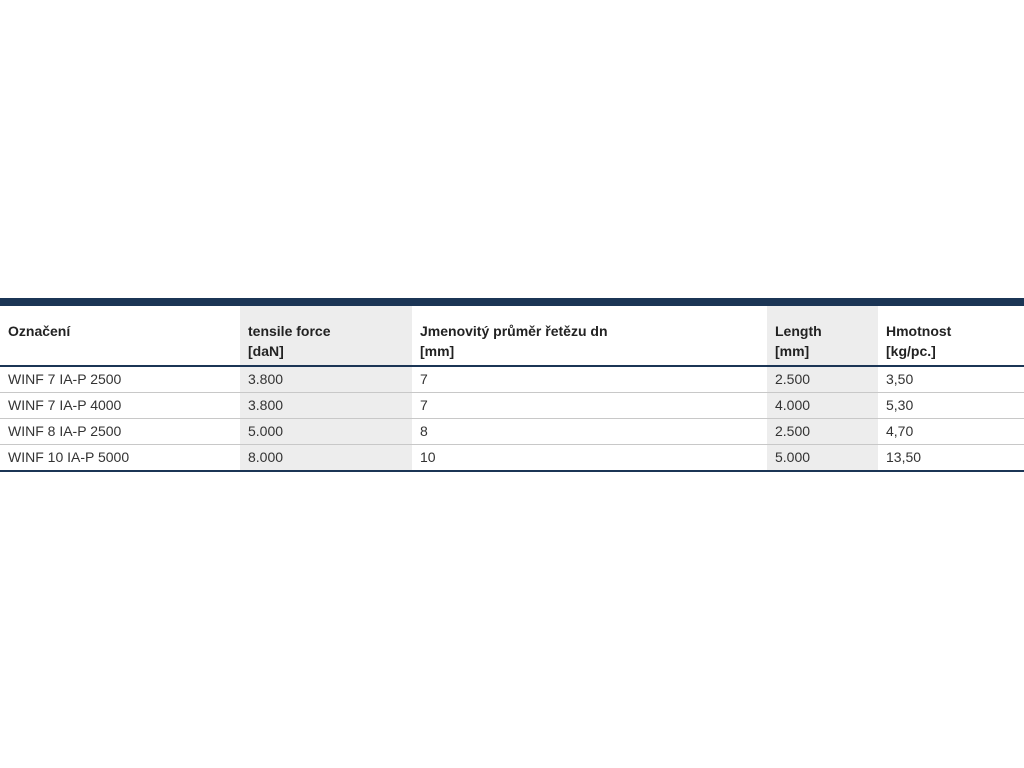 The image size is (1024, 768). I want to click on cell-designation: WINF 7 IA-P 2500, so click(120, 379).